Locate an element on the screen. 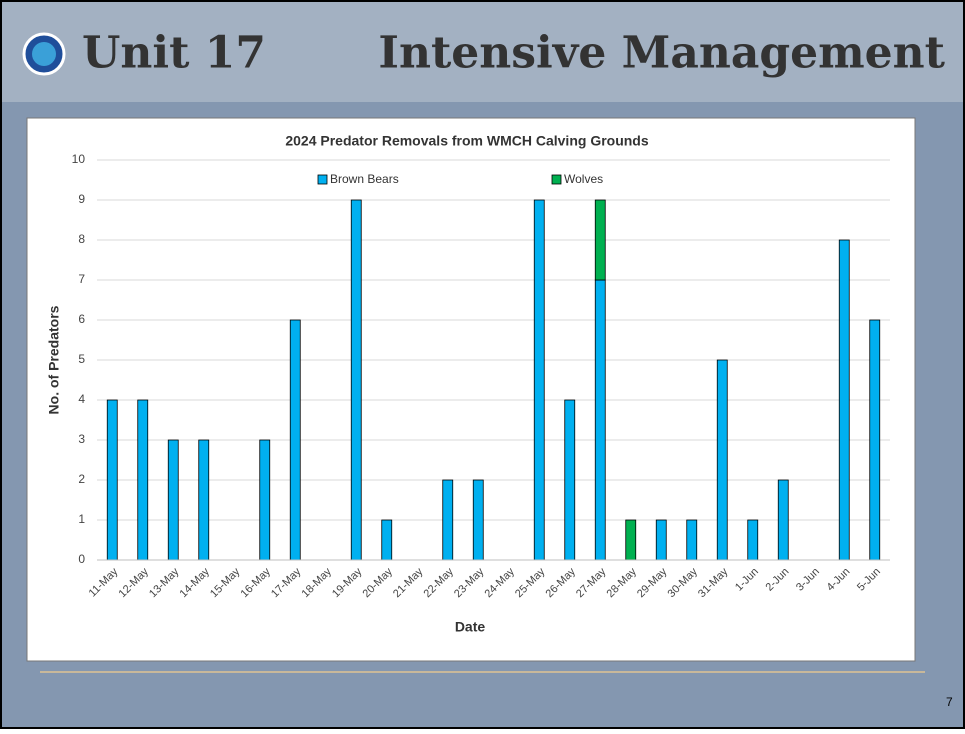 Image resolution: width=965 pixels, height=734 pixels. y-tick-label: 10 is located at coordinates (79, 159).